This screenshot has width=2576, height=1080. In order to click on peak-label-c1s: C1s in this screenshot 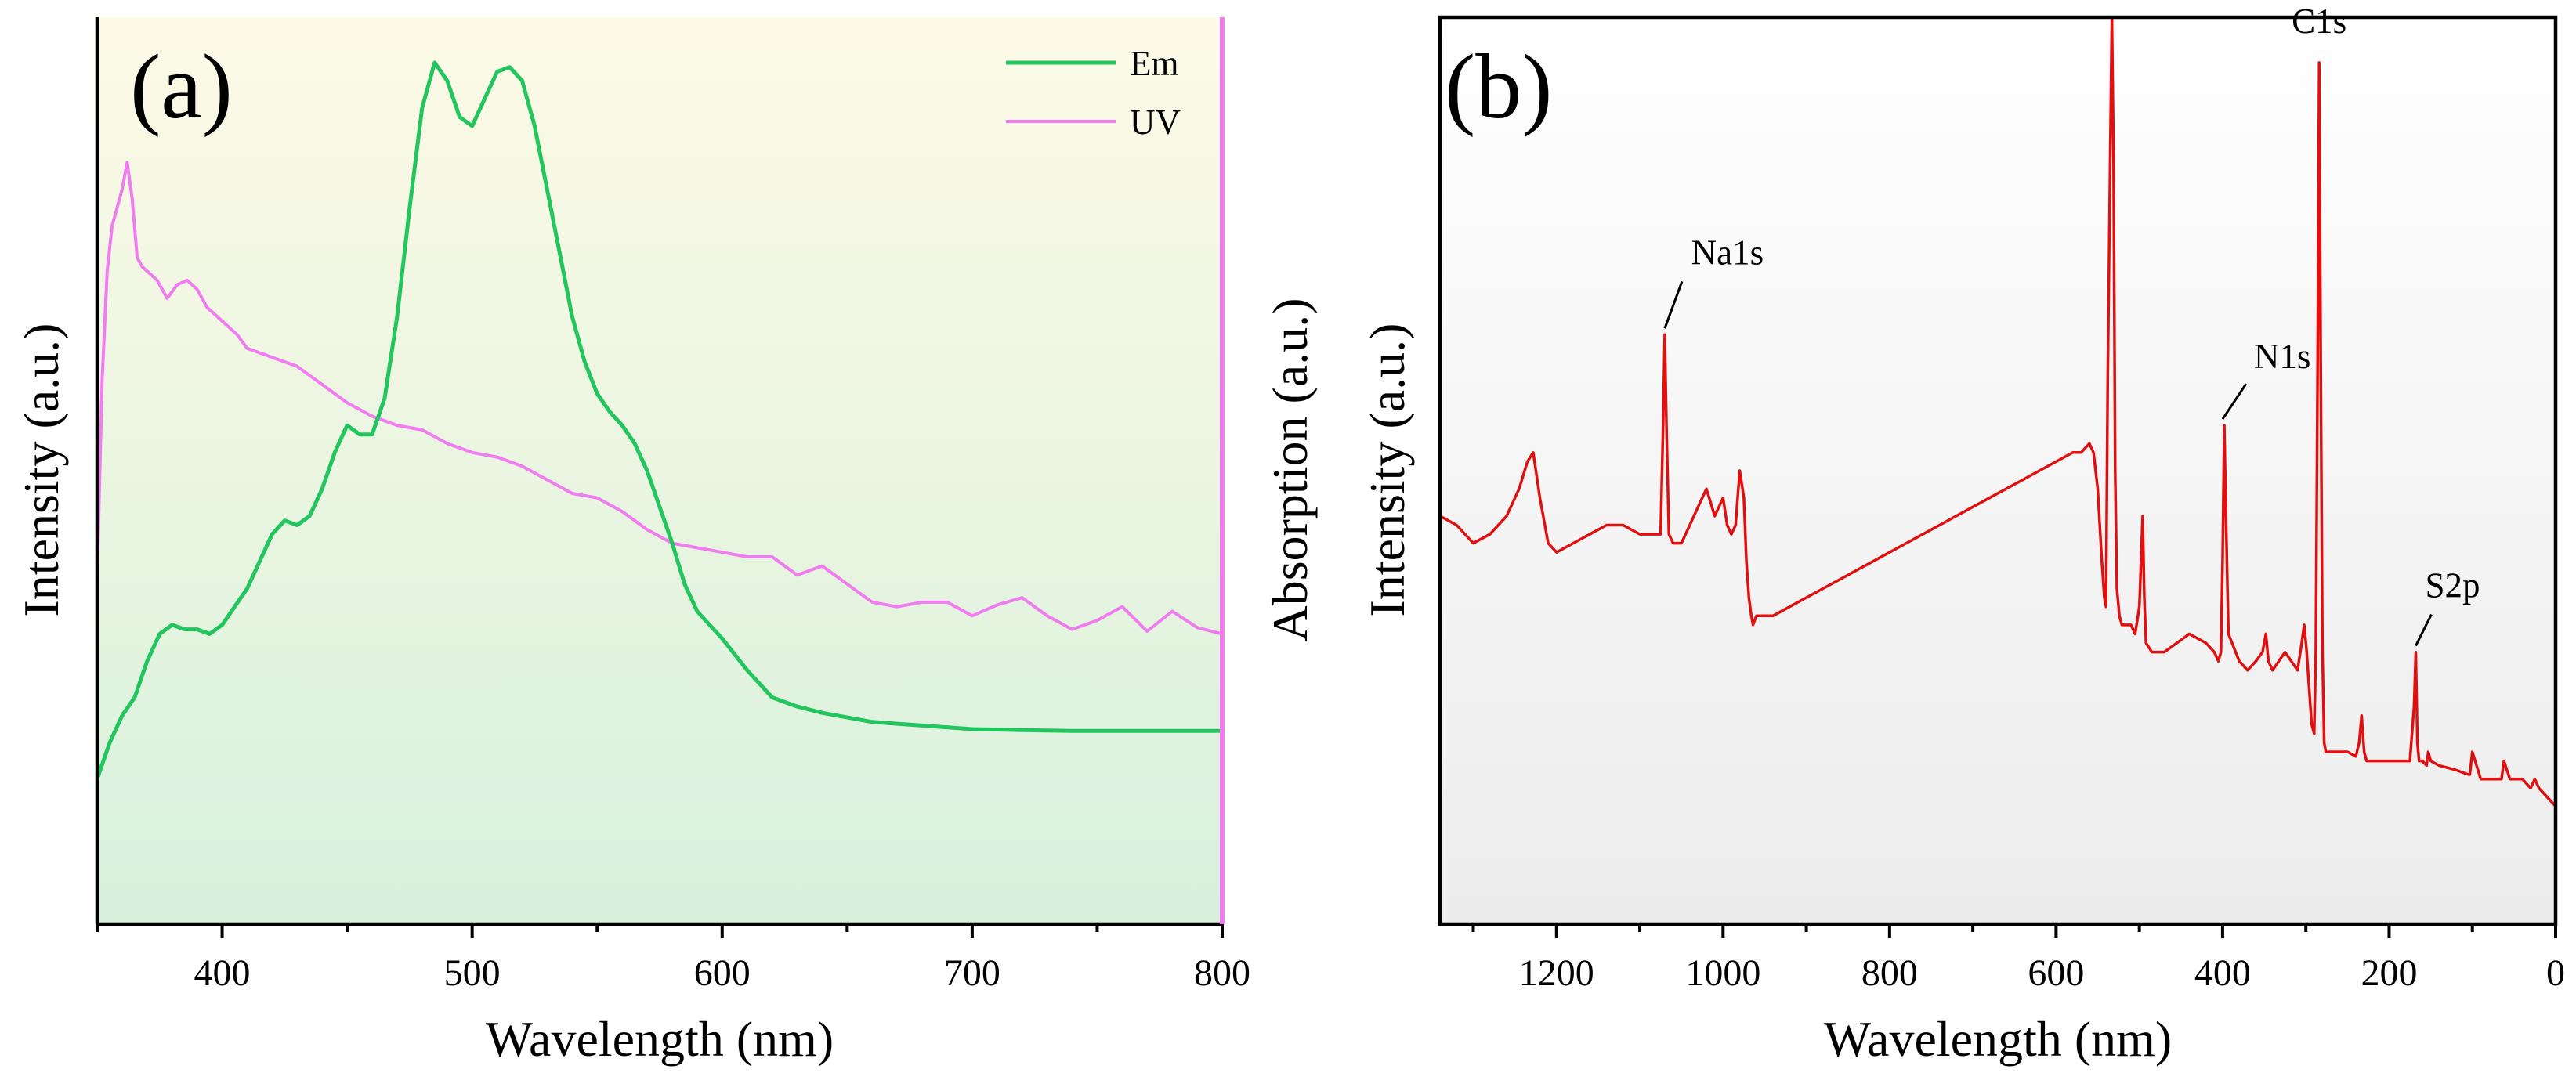, I will do `click(2319, 21)`.